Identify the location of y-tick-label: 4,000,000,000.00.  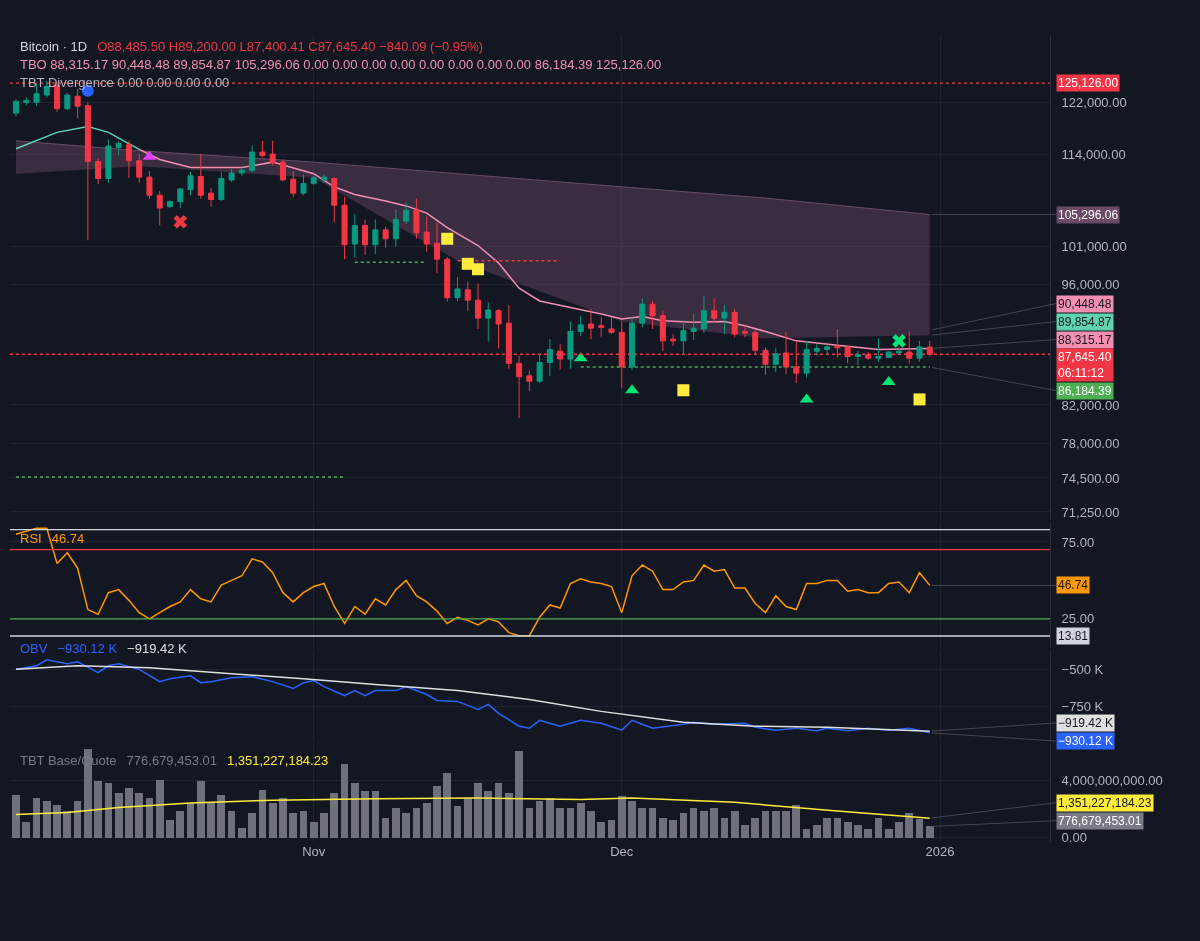
(1112, 780).